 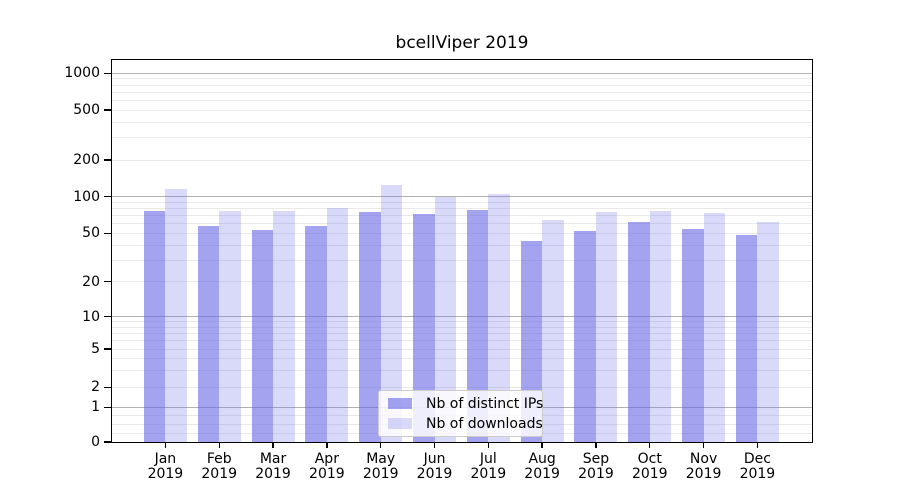 I want to click on y-tick-label: 50, so click(x=91, y=233).